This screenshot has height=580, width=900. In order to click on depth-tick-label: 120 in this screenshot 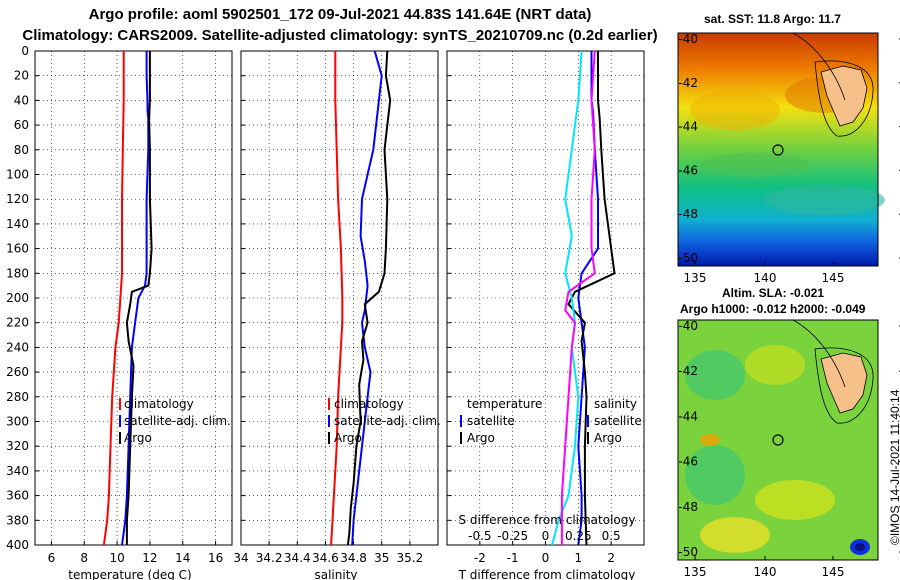, I will do `click(17, 199)`.